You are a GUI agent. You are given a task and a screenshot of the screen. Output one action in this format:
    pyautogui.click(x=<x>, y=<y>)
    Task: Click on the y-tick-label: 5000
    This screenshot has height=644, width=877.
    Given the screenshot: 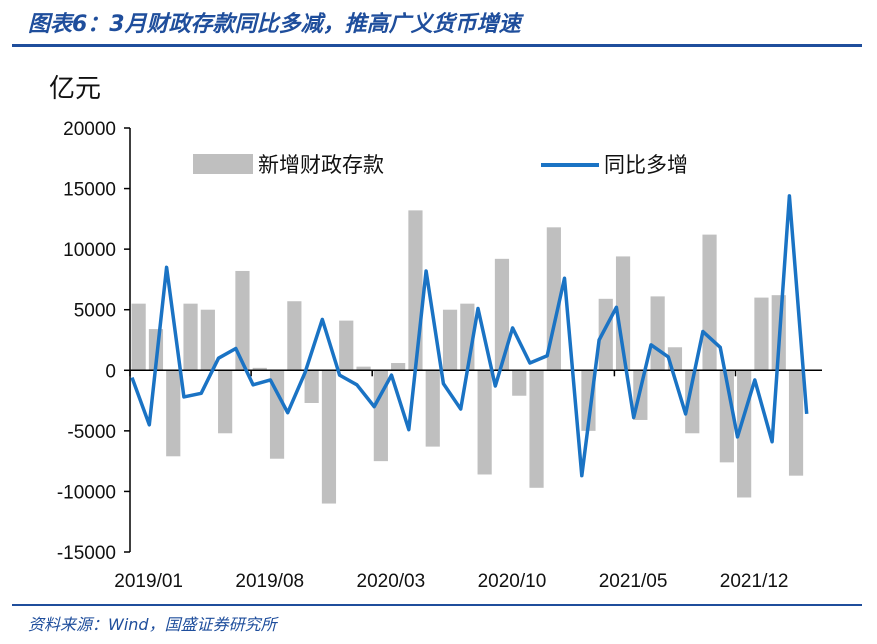 What is the action you would take?
    pyautogui.click(x=95, y=311)
    